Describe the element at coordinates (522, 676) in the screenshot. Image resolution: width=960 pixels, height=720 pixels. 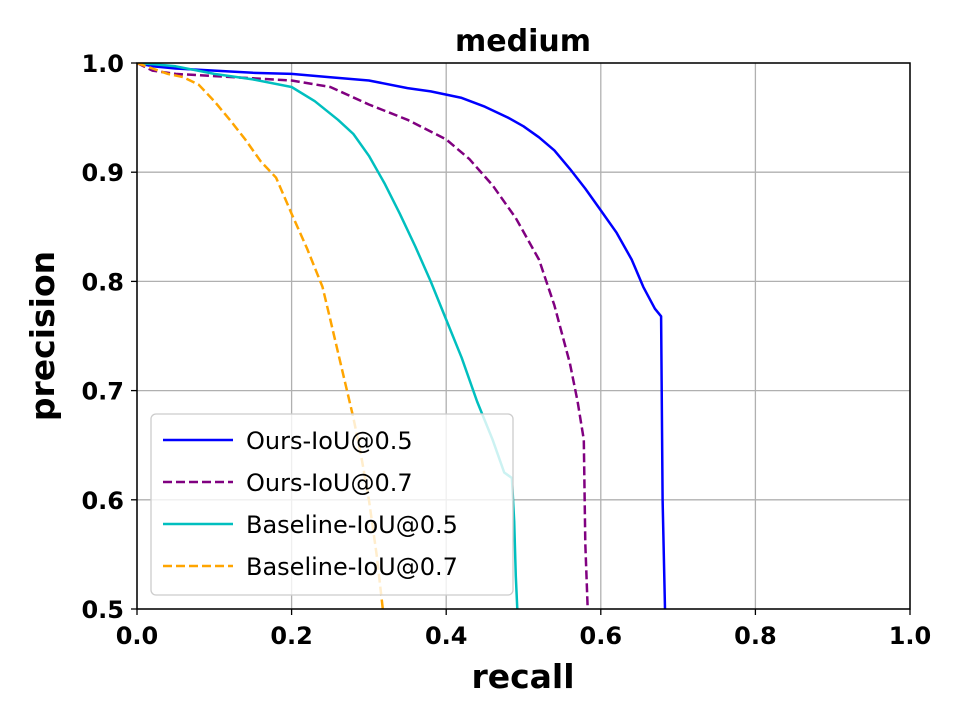
I see `x-axis-label: recall` at that location.